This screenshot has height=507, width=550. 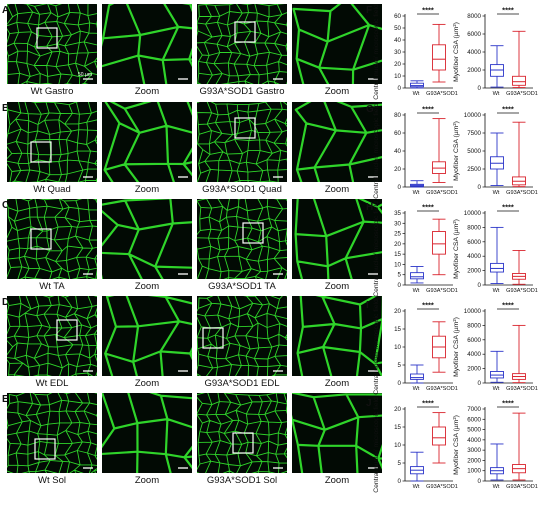 I want to click on y-tick-label: 7000, so click(x=474, y=409).